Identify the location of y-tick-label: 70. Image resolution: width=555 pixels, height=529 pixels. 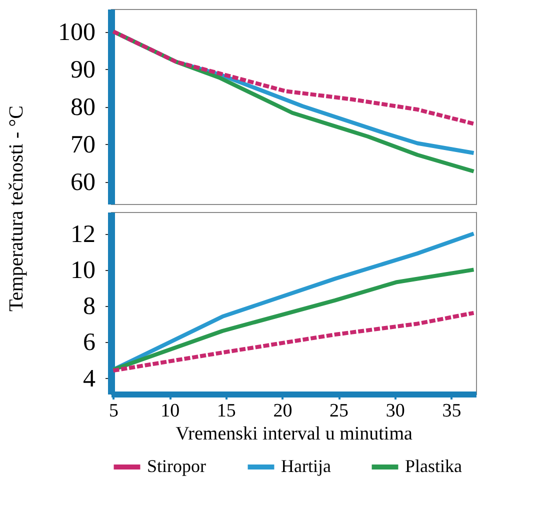
(83, 145).